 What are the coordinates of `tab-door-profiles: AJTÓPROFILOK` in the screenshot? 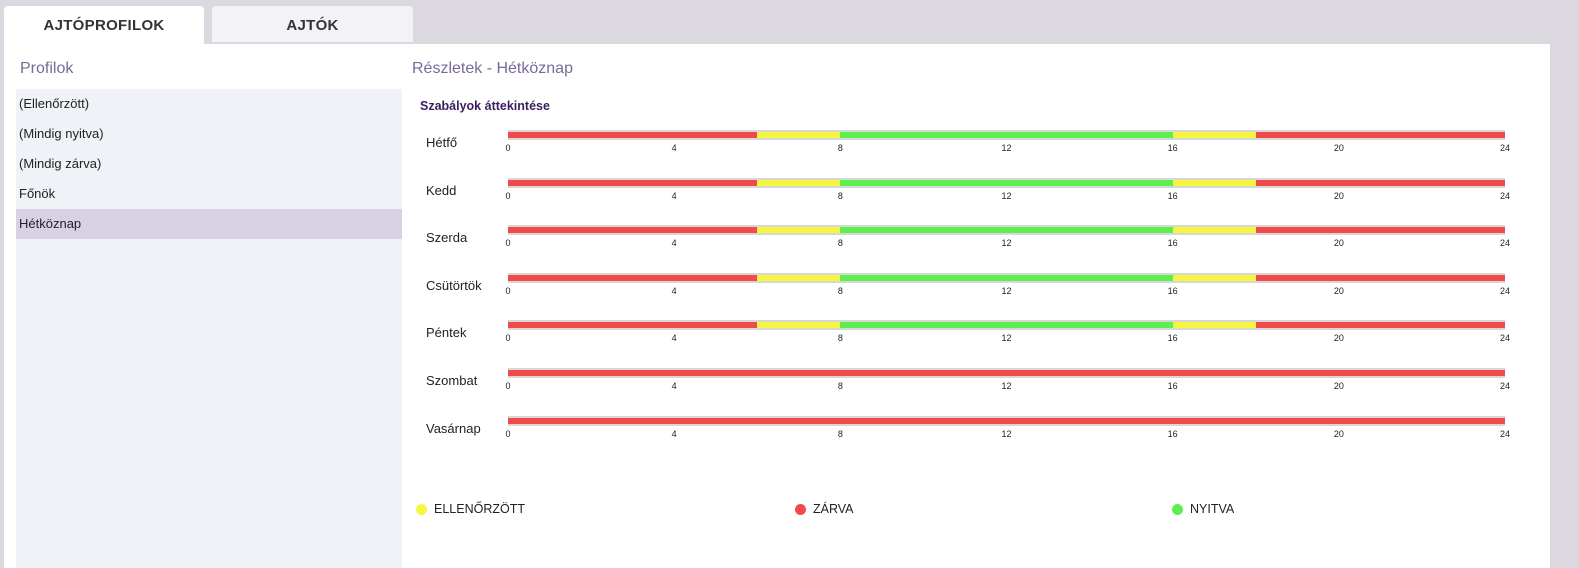 It's located at (104, 25).